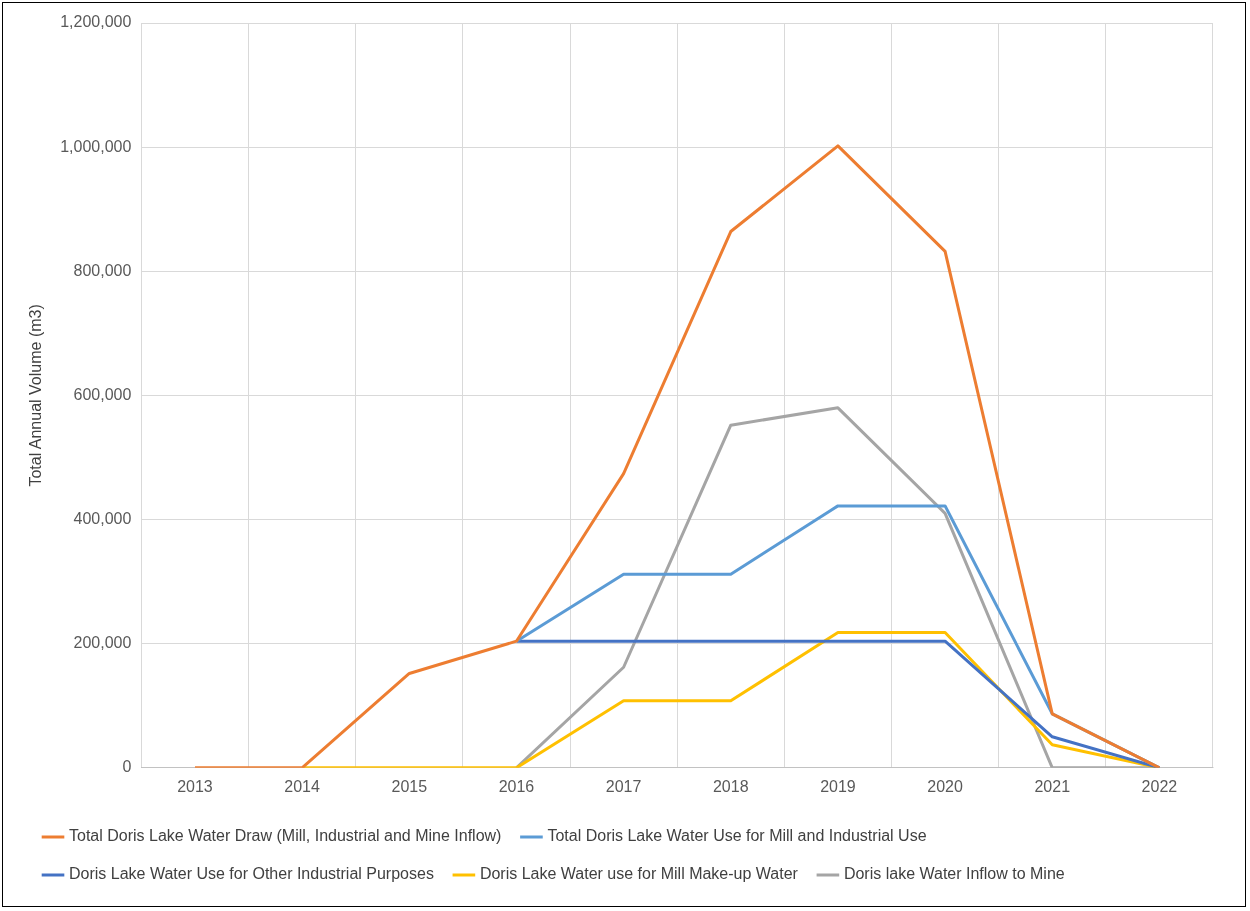  I want to click on legend-label: Total Doris Lake Water Use for Mill and Industrial Use, so click(737, 836).